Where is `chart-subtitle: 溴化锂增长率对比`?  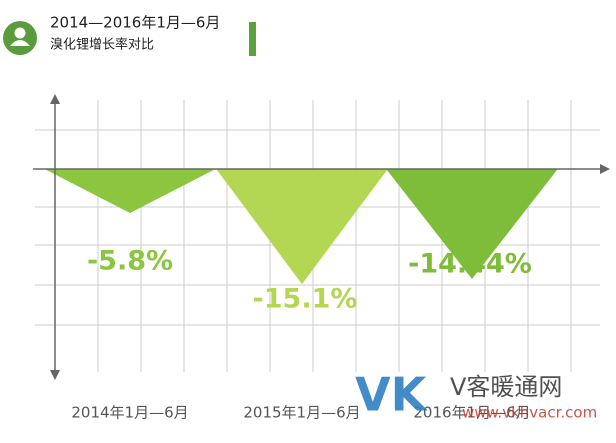 chart-subtitle: 溴化锂增长率对比 is located at coordinates (102, 45).